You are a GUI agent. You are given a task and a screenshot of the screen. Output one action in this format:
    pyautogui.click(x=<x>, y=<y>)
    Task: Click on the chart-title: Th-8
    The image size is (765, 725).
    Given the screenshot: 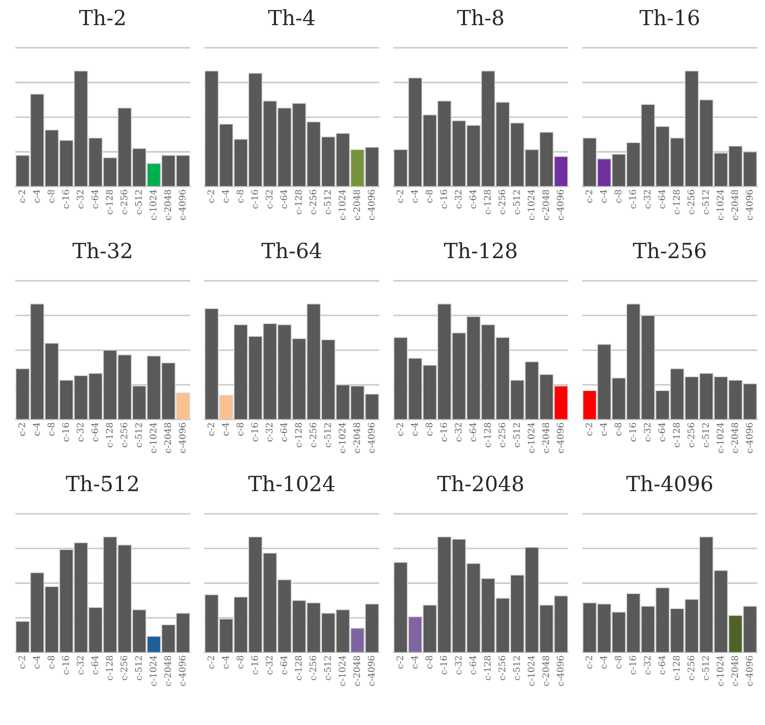 What is the action you would take?
    pyautogui.click(x=480, y=17)
    